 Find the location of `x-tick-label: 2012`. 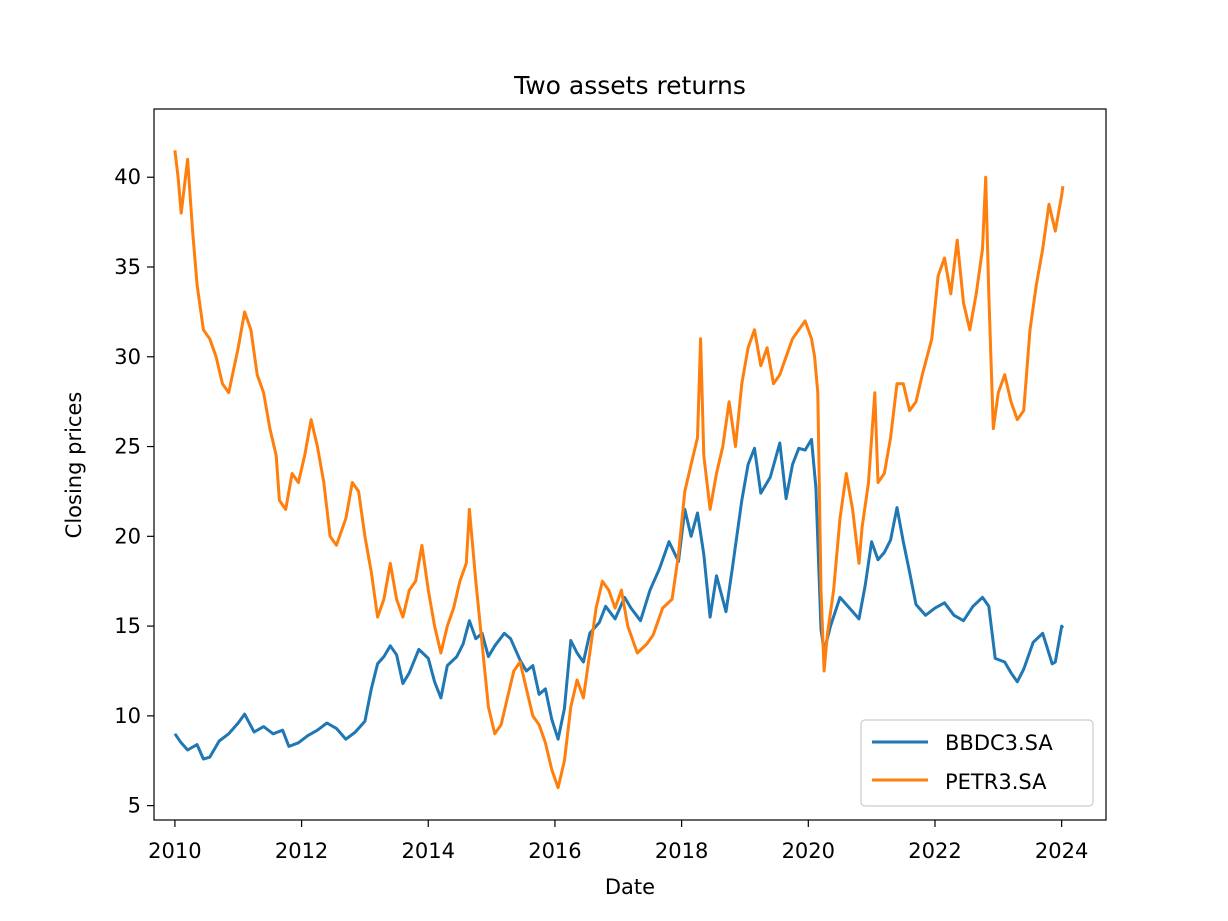

x-tick-label: 2012 is located at coordinates (301, 851).